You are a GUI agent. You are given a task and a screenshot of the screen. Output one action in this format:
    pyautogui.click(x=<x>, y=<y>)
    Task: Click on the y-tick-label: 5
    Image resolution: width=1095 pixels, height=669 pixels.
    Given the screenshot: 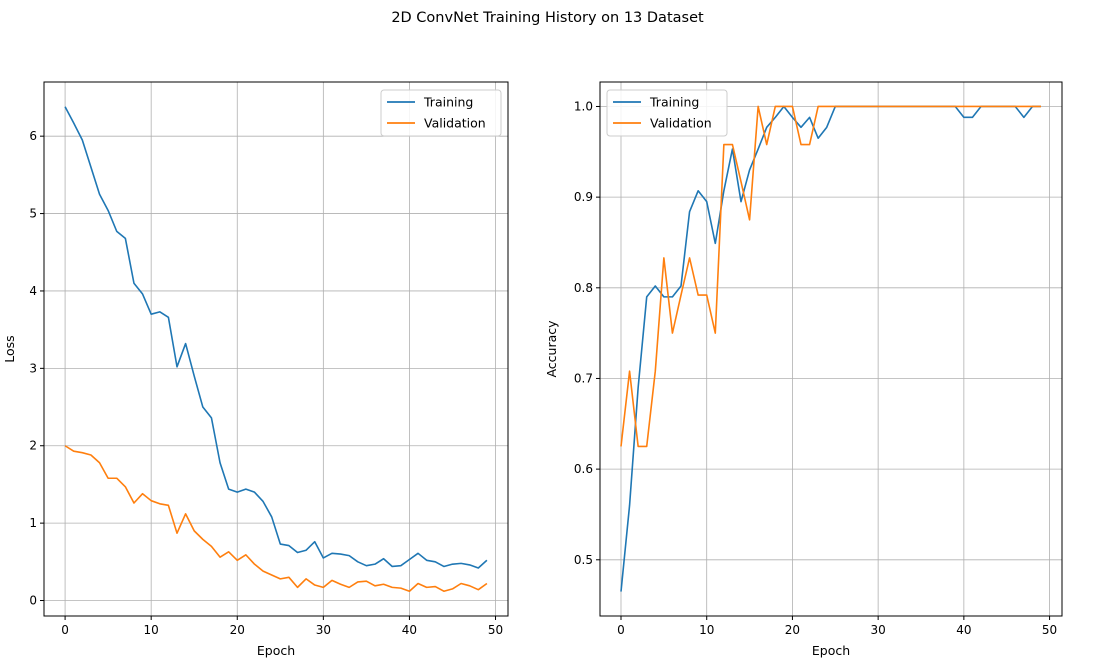 What is the action you would take?
    pyautogui.click(x=33, y=214)
    